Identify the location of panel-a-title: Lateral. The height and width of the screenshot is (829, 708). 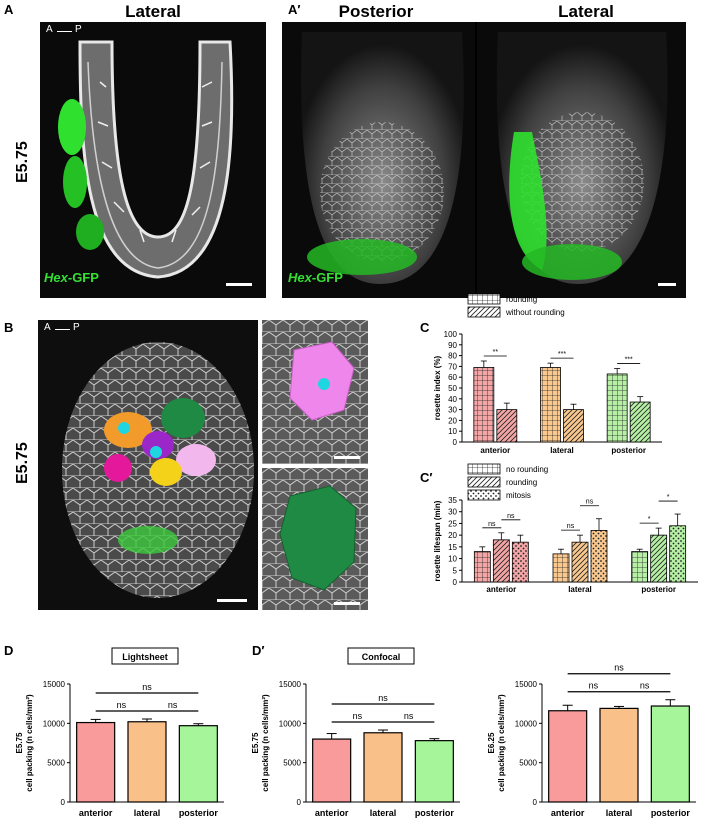
(153, 11).